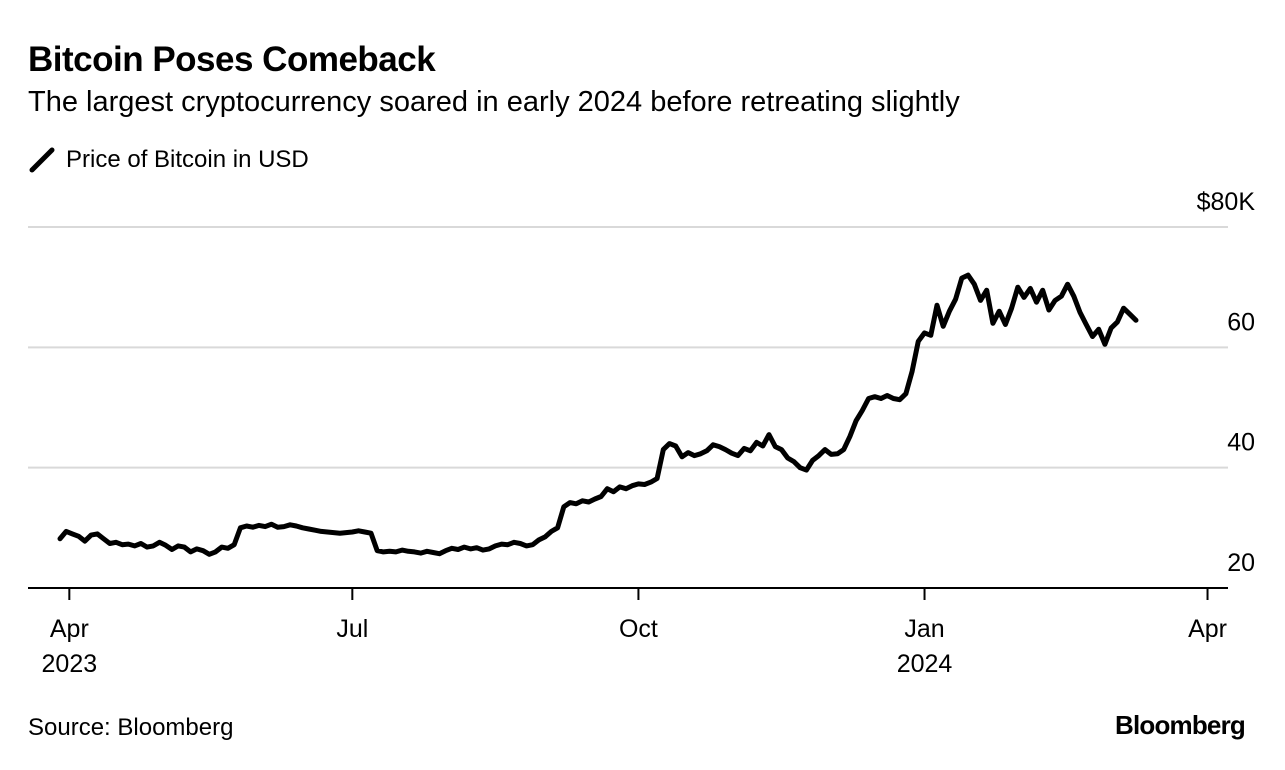 This screenshot has height=770, width=1285. What do you see at coordinates (1241, 563) in the screenshot?
I see `y-tick-label-20: 20` at bounding box center [1241, 563].